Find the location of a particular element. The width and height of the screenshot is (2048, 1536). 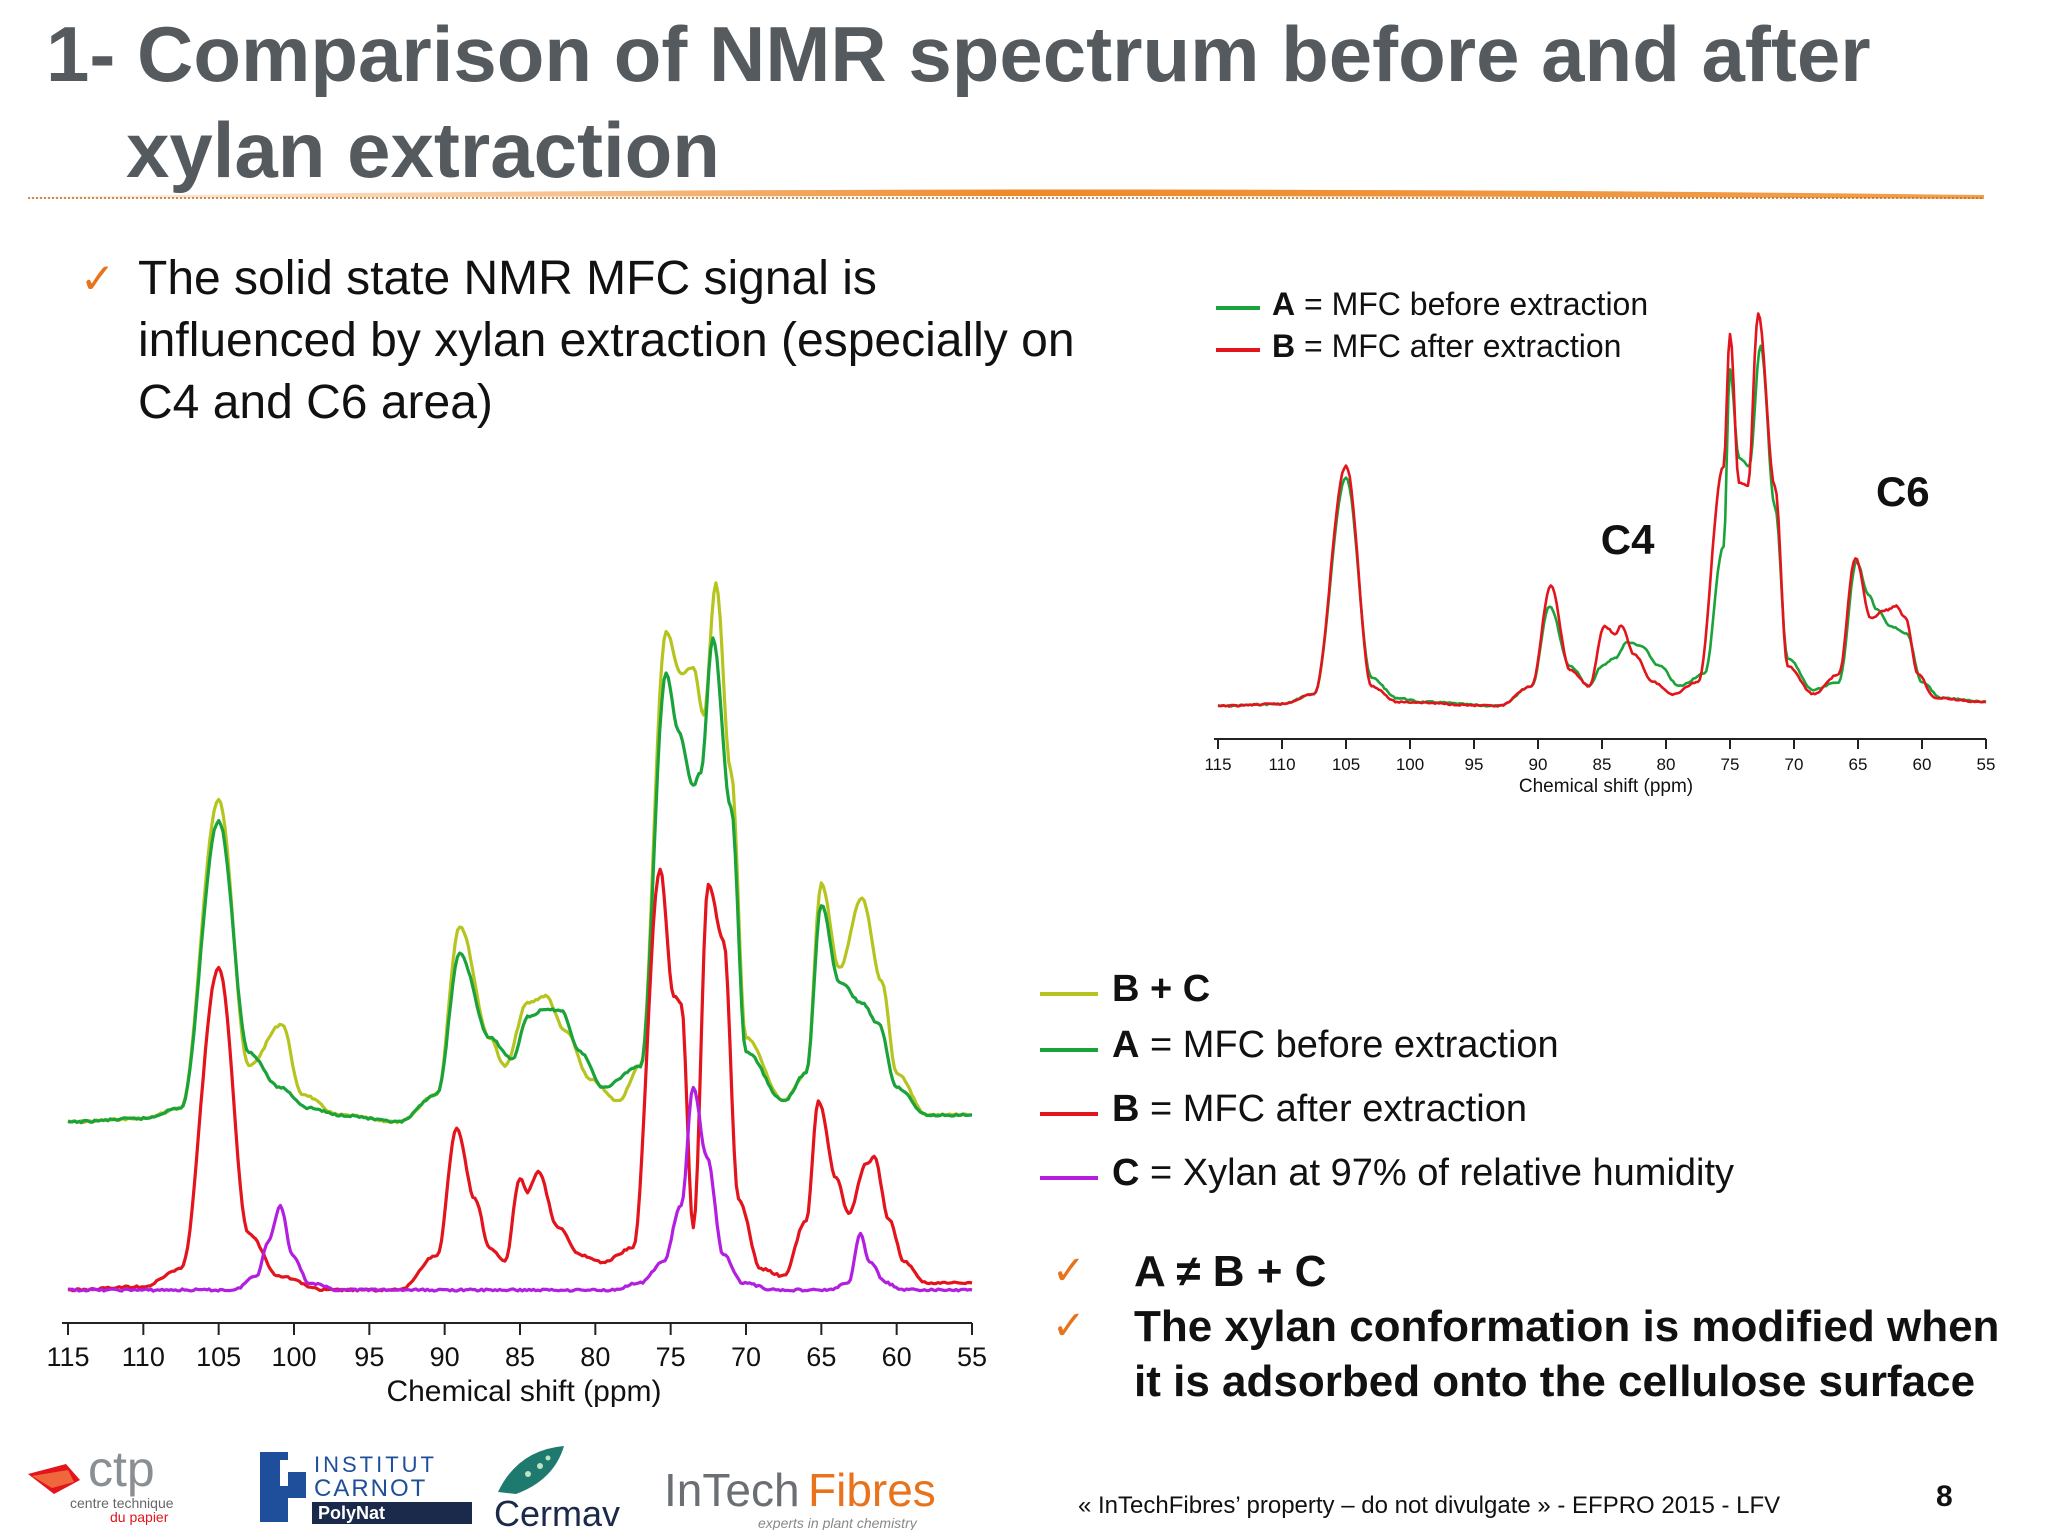

main-ticks: 115 110 105 100 95 90 85 80 75 70 65 60 55 is located at coordinates (516, 1347).